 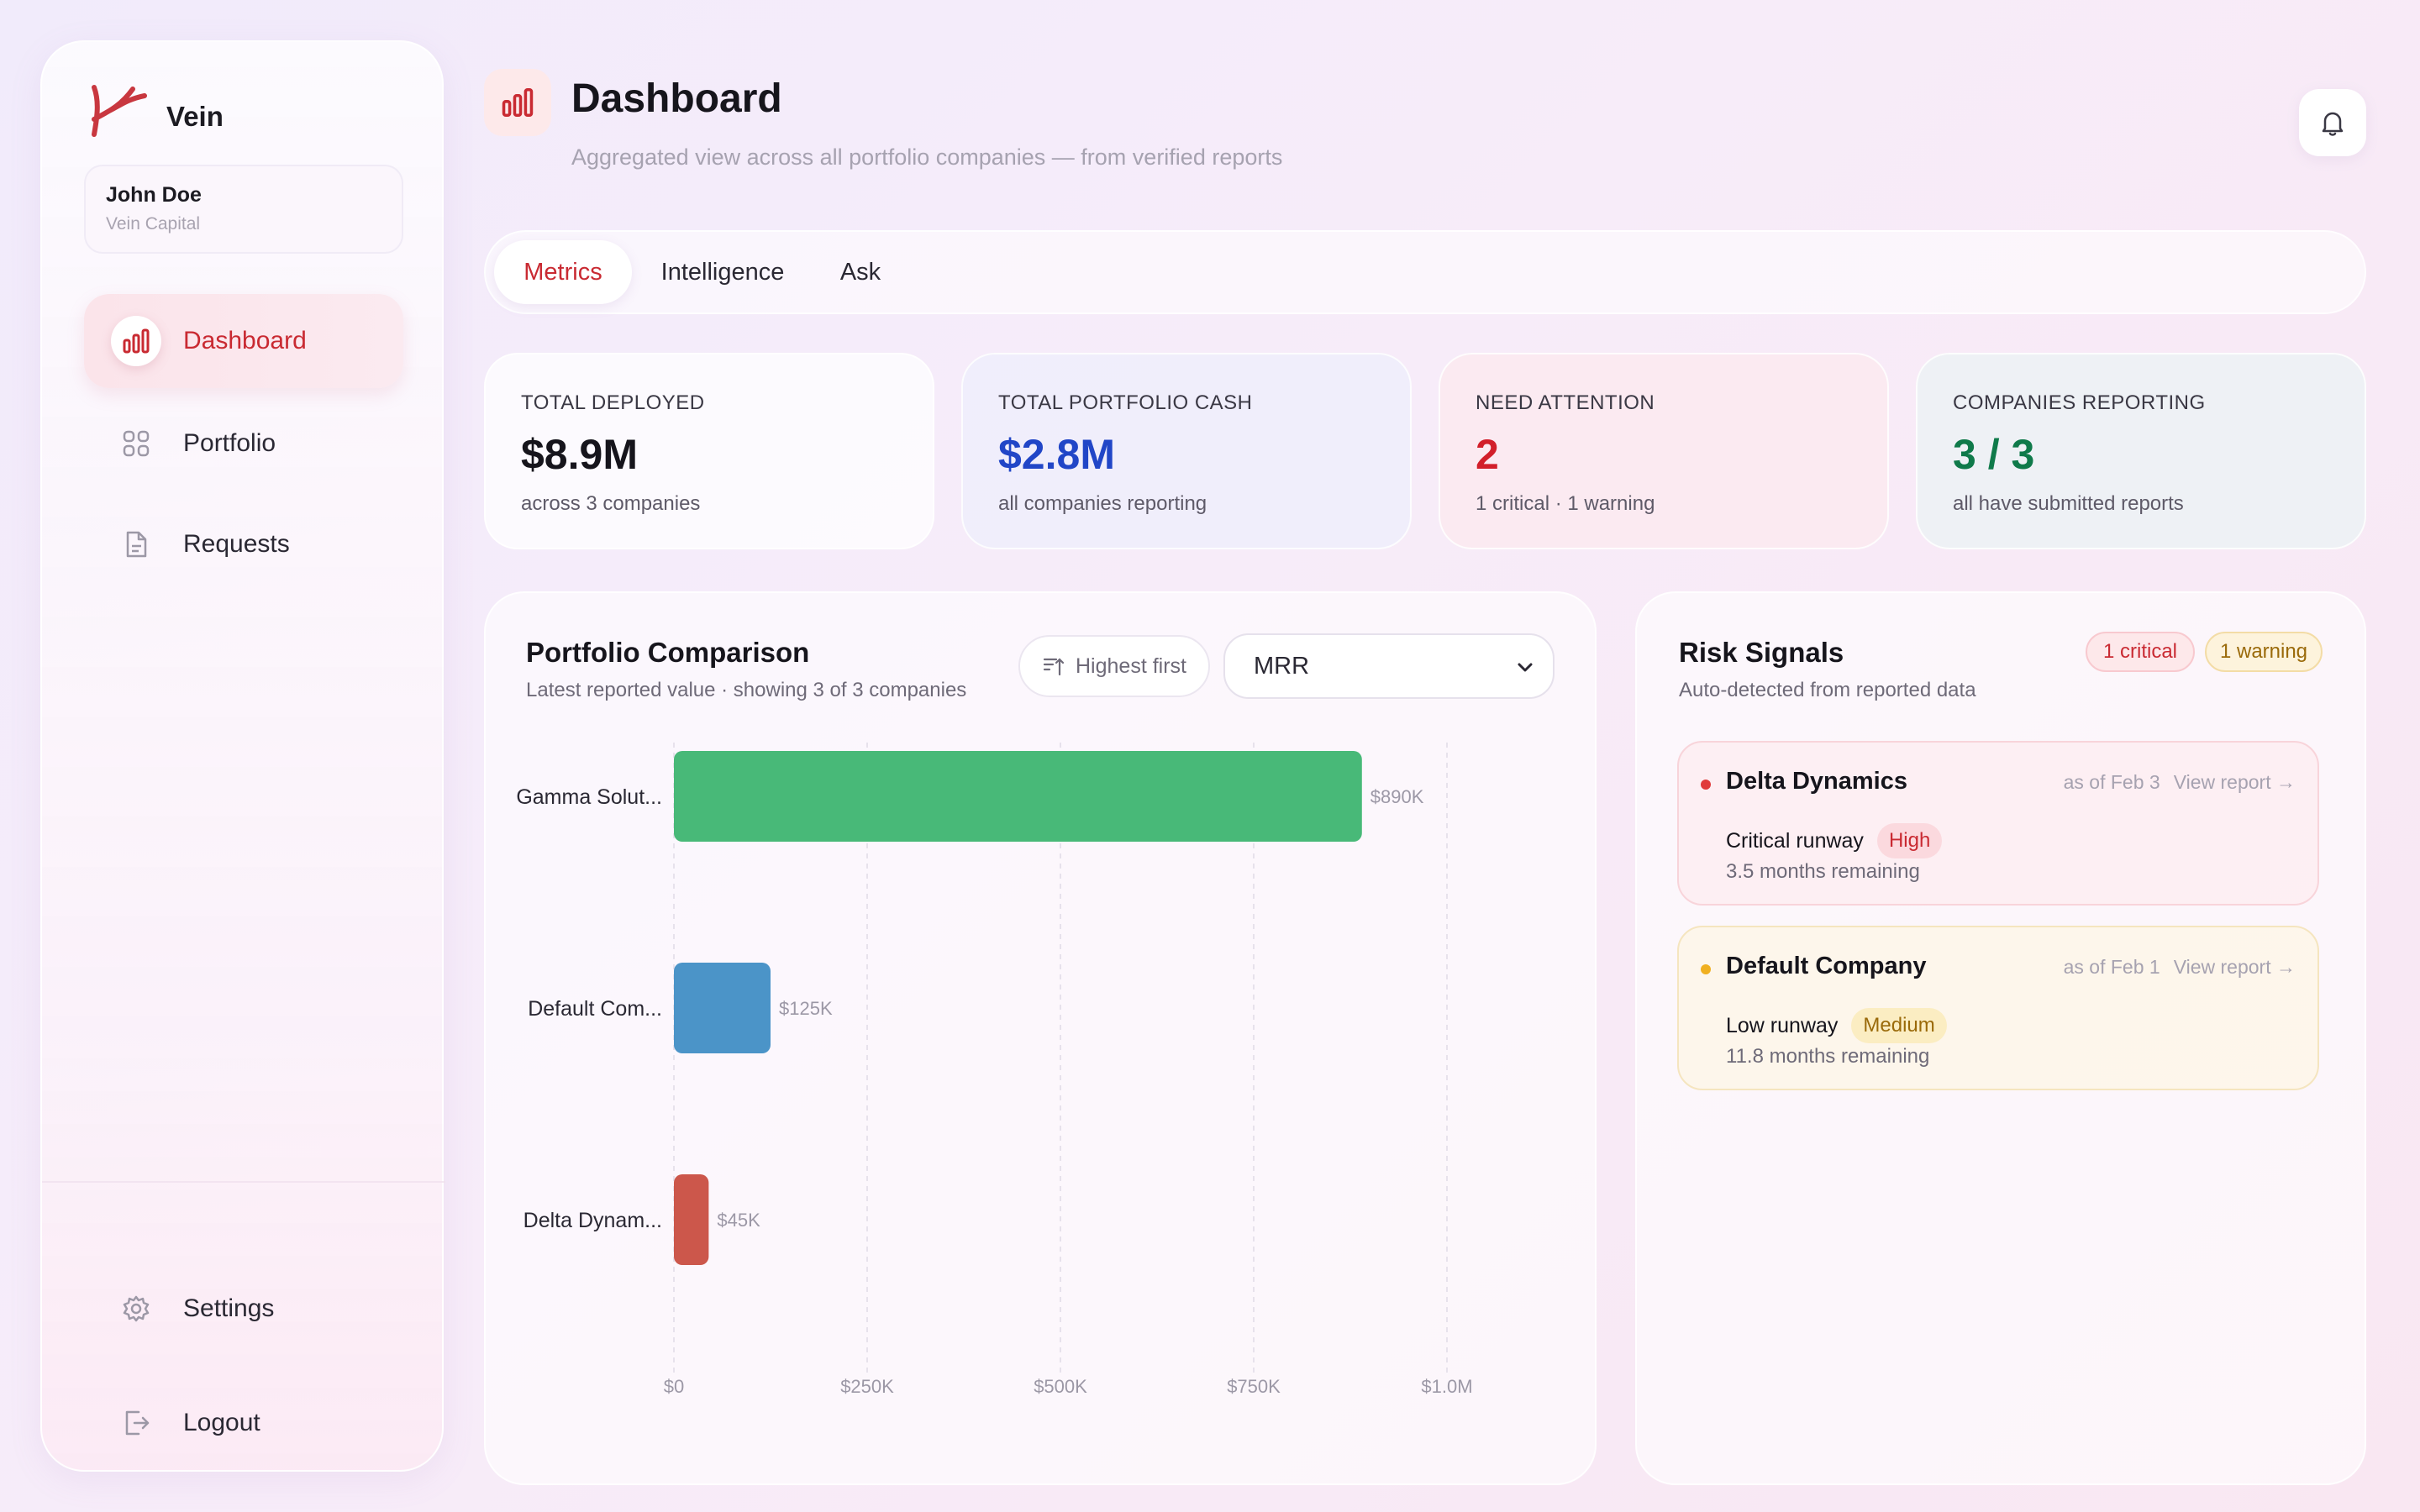 I want to click on sidebar-divider, so click(x=243, y=1182).